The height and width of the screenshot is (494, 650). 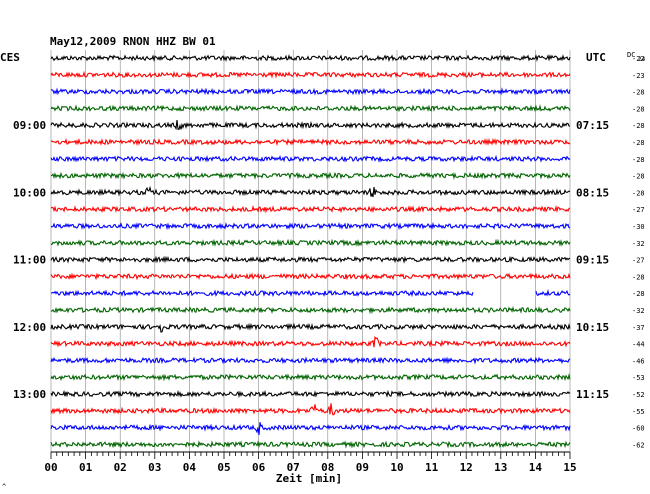 I want to click on x-axis: 00 01 02 03 04 05 06 07 08 09 10 11 12 13 14 15, so click(x=310, y=462).